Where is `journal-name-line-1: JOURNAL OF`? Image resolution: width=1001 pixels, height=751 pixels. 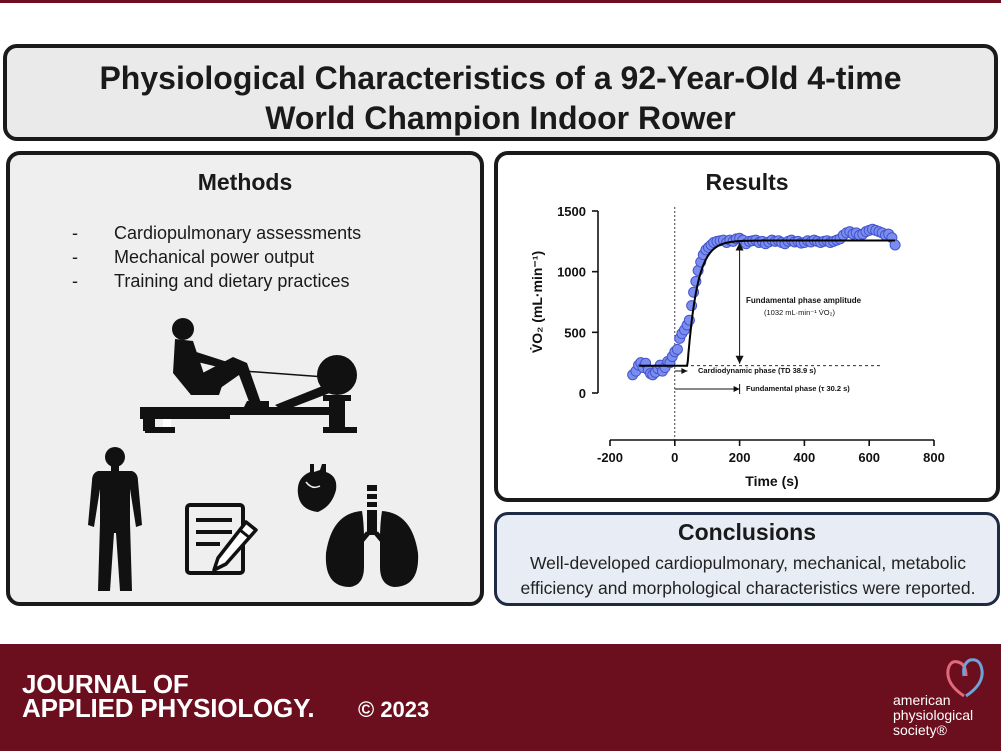
journal-name-line-1: JOURNAL OF is located at coordinates (105, 684).